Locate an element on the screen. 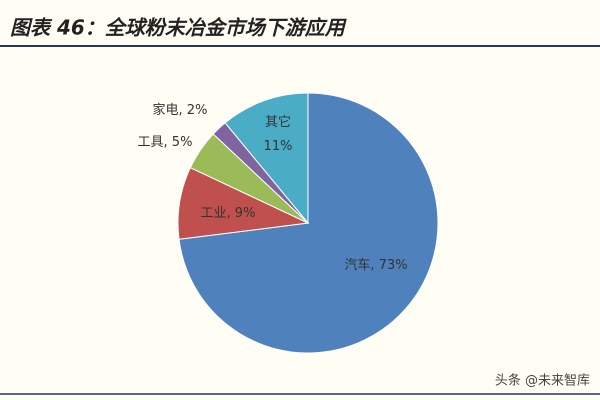  data-label: 汽车, 73% is located at coordinates (375, 265).